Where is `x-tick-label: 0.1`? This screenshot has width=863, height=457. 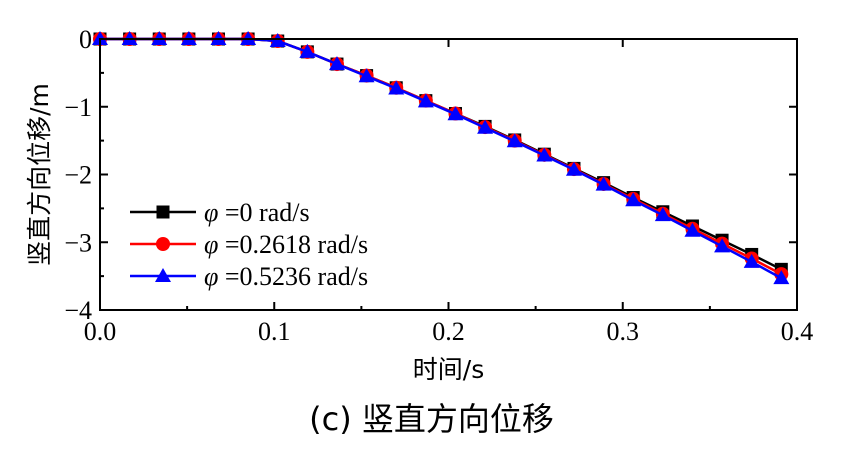
x-tick-label: 0.1 is located at coordinates (274, 331).